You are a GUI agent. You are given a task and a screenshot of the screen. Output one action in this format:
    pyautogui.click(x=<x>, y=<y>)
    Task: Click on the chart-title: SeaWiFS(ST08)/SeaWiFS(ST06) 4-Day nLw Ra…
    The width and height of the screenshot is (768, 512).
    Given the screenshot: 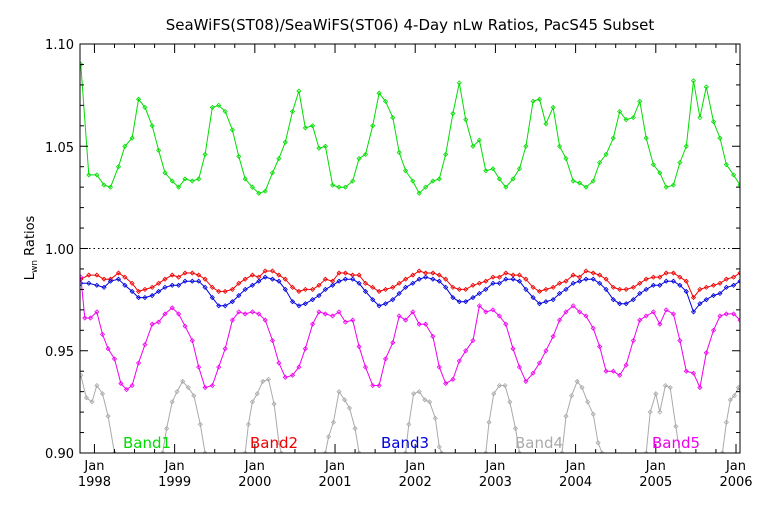 What is the action you would take?
    pyautogui.click(x=410, y=25)
    